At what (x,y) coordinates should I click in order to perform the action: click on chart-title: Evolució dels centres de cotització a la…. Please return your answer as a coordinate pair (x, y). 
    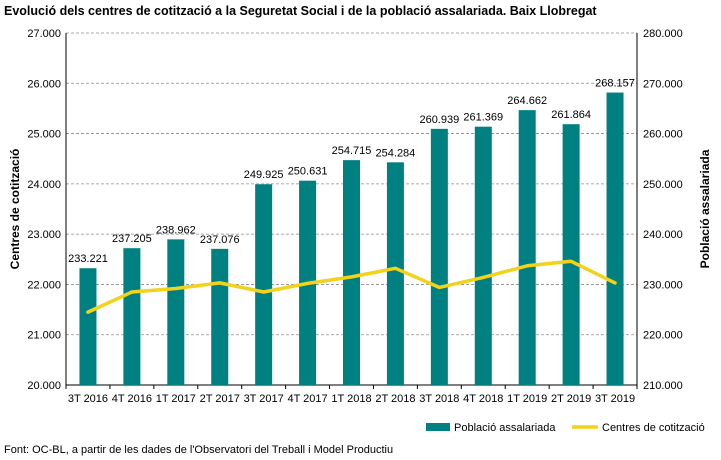
    Looking at the image, I should click on (300, 11).